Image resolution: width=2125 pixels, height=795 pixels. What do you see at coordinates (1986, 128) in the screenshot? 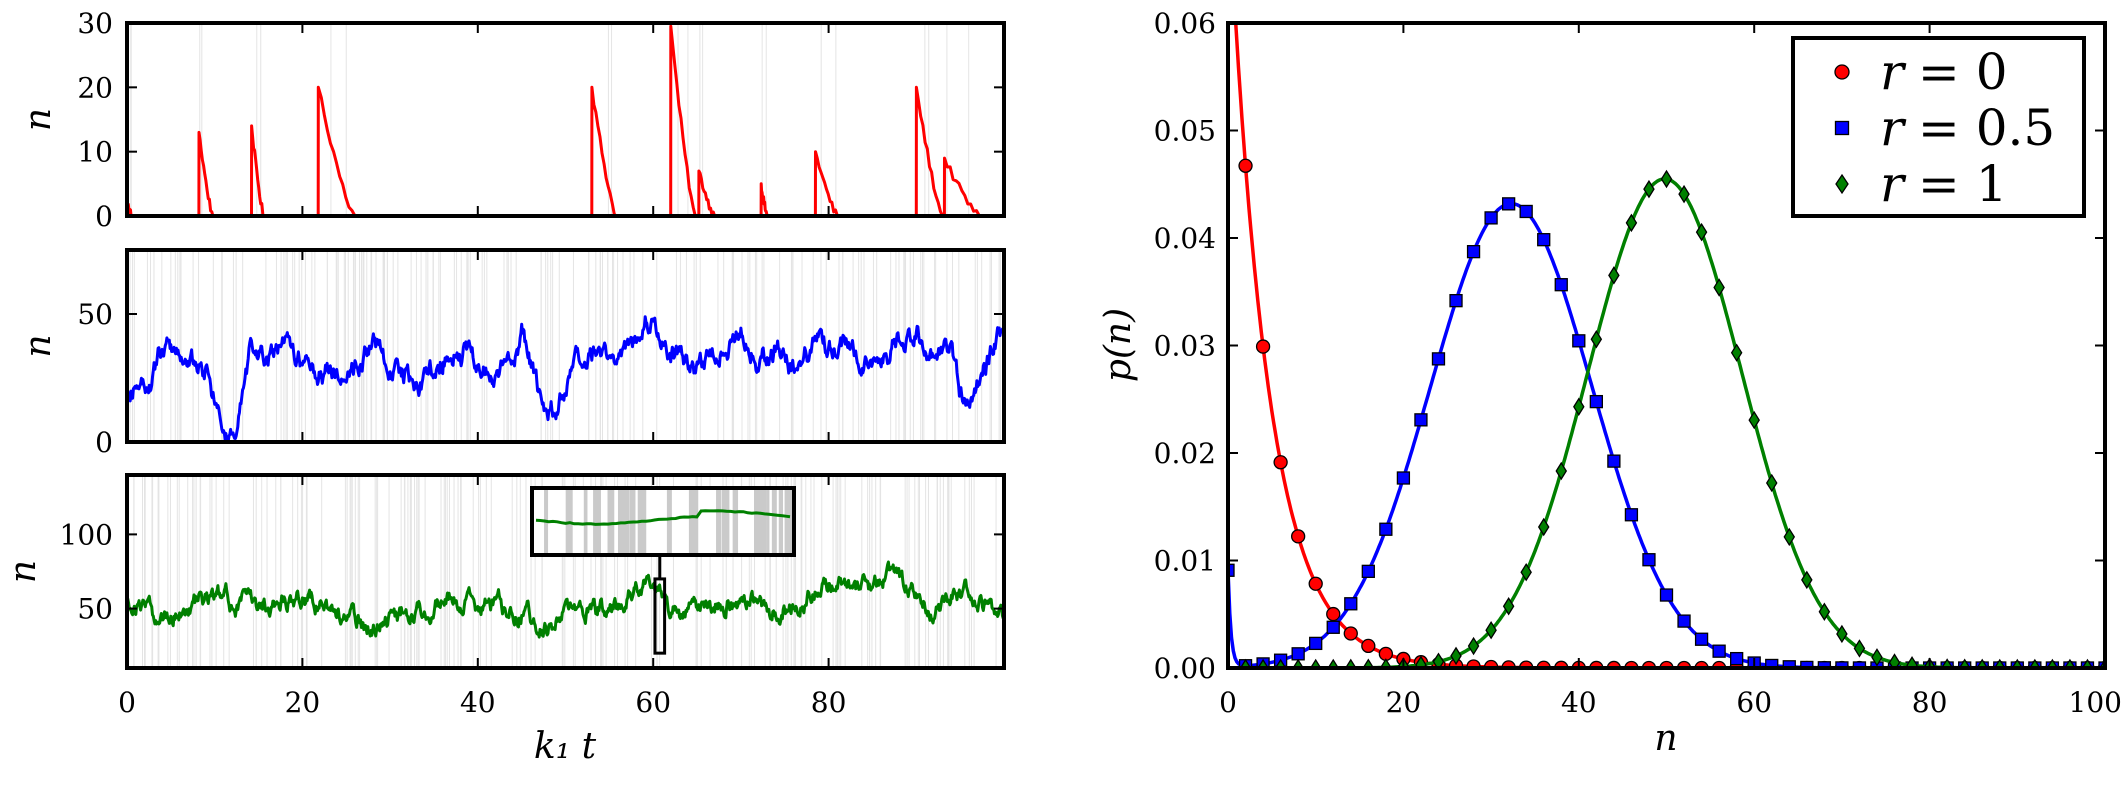
I see `legend-label-value: = 0.5` at bounding box center [1986, 128].